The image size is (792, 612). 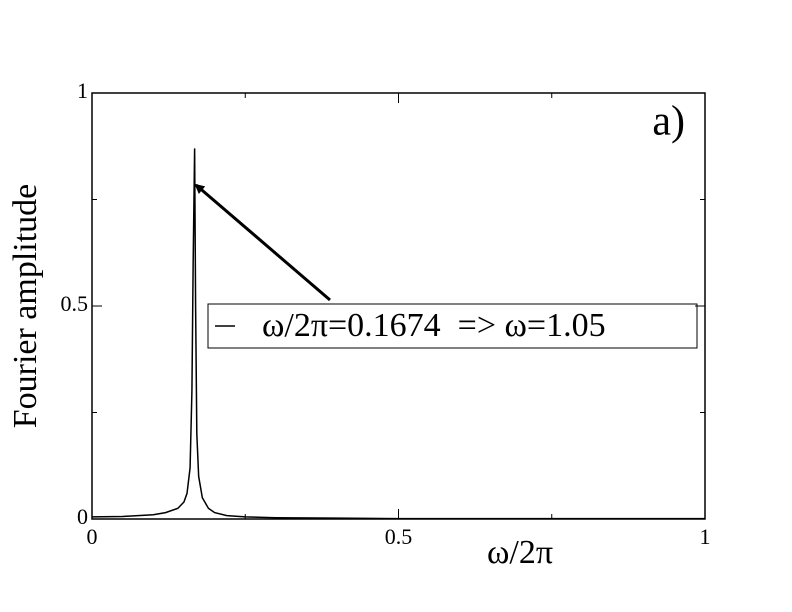 What do you see at coordinates (668, 122) in the screenshot?
I see `panel-label: a)` at bounding box center [668, 122].